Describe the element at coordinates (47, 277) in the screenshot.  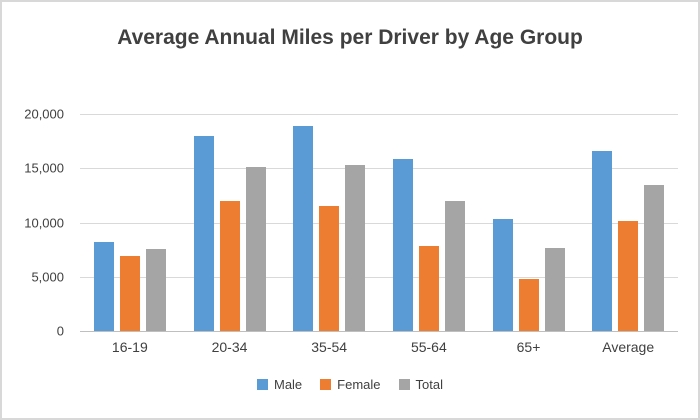
I see `y-tick-label: 5,000` at that location.